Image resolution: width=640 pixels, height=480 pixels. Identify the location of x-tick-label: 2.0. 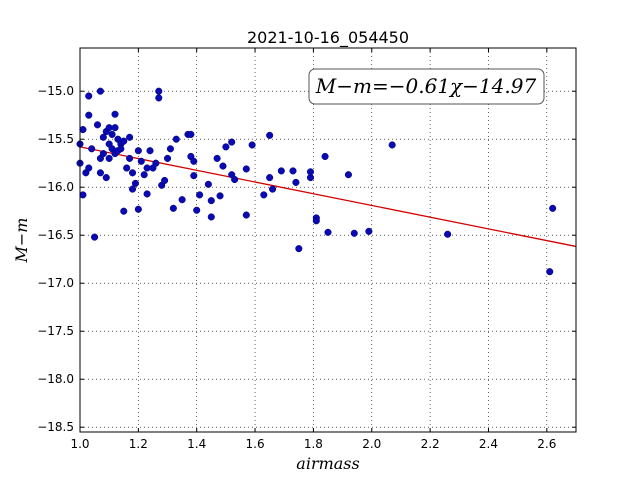
(371, 444).